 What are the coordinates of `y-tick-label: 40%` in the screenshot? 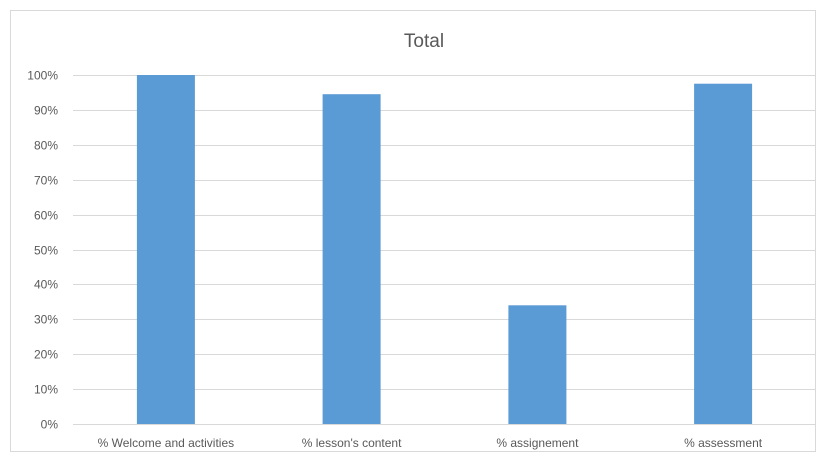 It's located at (46, 285).